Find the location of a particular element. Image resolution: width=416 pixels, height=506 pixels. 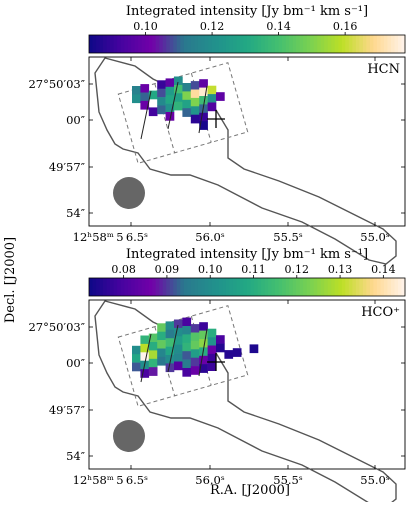

field-of-view-box is located at coordinates (183, 356).